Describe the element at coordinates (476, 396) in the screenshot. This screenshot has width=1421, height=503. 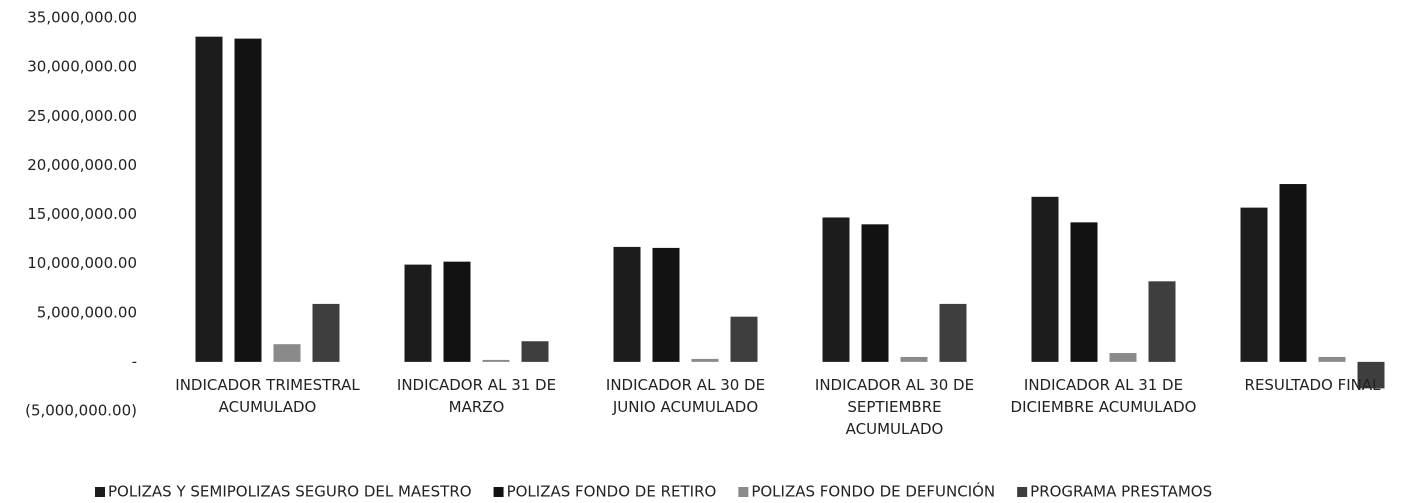
I see `x-tick-label: INDICADOR AL 31 DE MARZO` at that location.